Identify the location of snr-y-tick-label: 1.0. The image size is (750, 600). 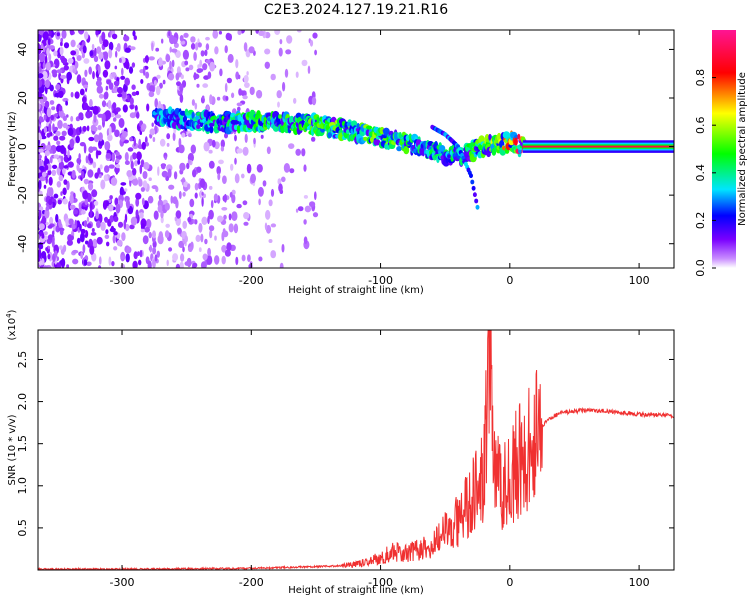
(22, 486).